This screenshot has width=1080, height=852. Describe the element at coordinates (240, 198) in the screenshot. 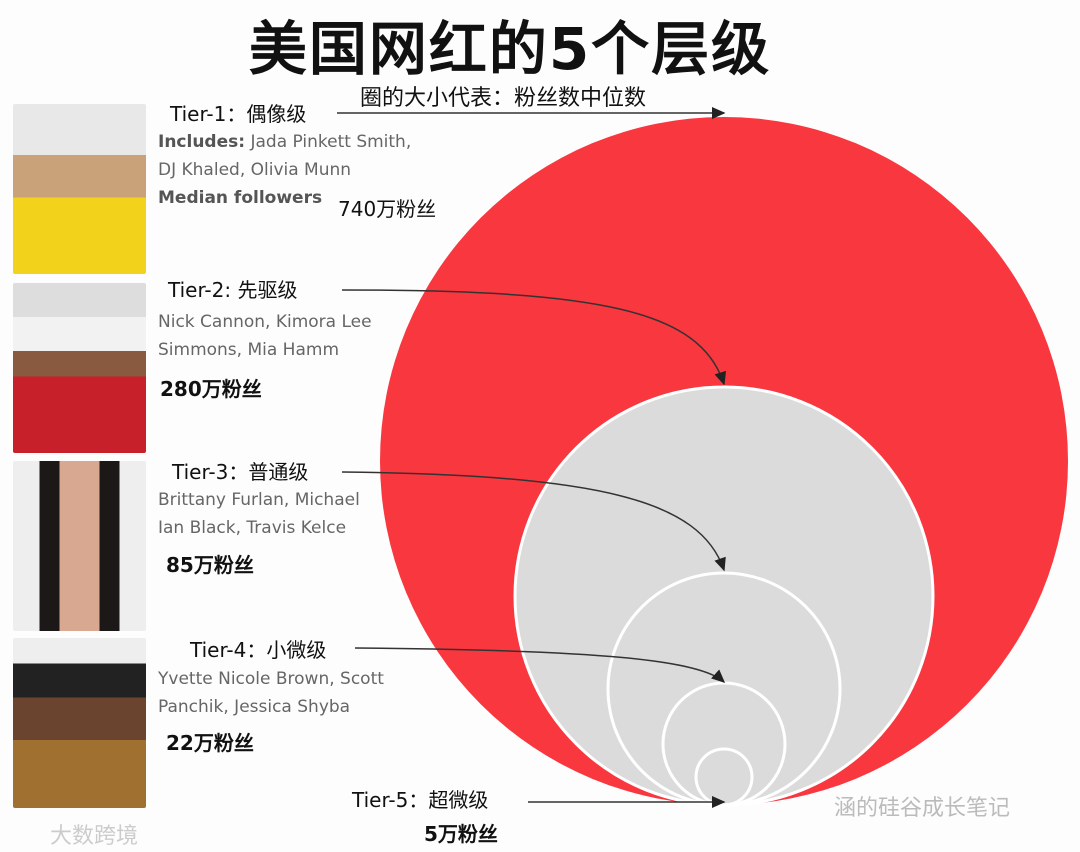

I see `median-label: Median followers` at that location.